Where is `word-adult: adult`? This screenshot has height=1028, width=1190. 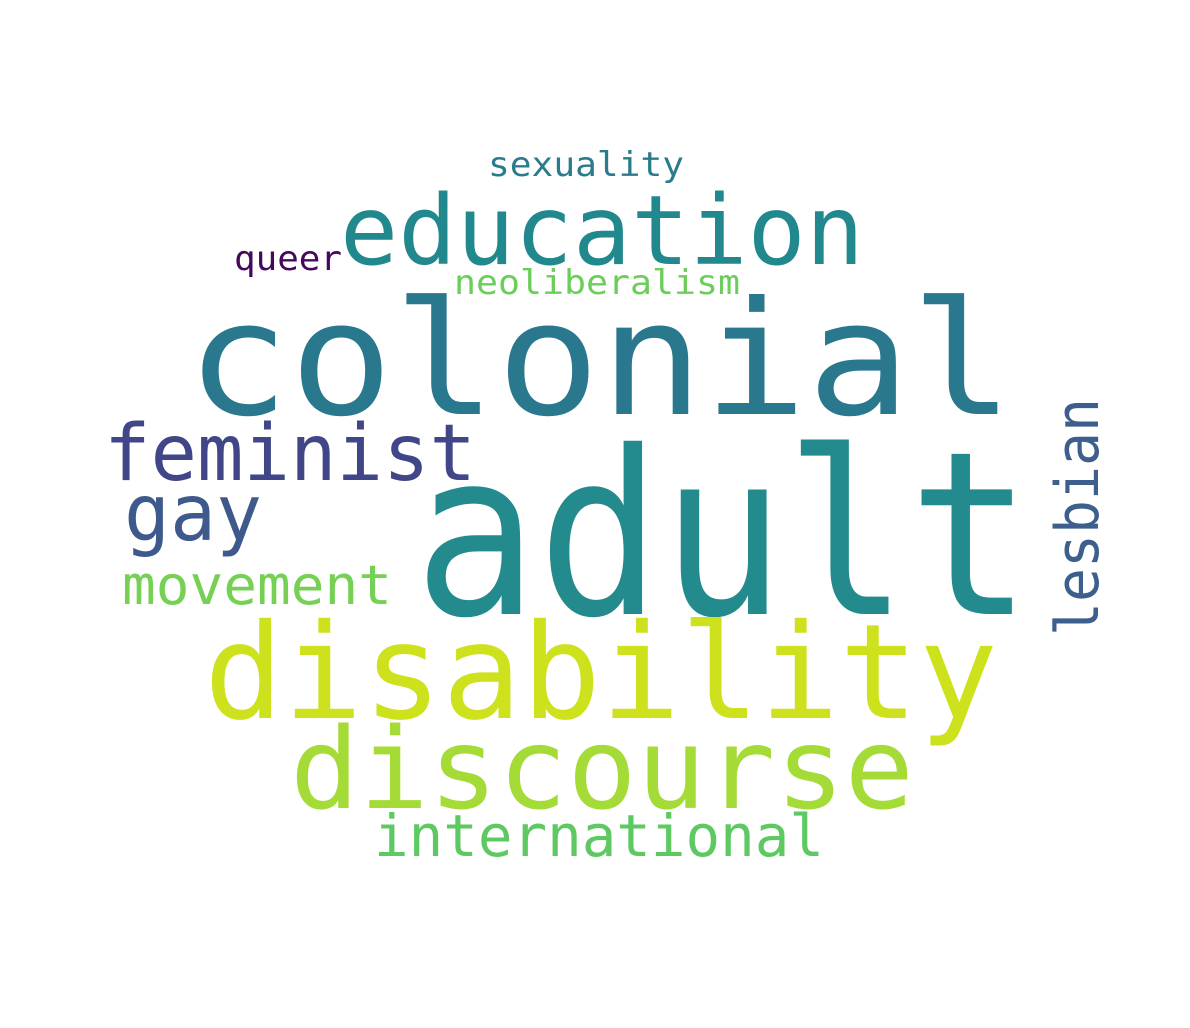
word-adult: adult is located at coordinates (723, 535).